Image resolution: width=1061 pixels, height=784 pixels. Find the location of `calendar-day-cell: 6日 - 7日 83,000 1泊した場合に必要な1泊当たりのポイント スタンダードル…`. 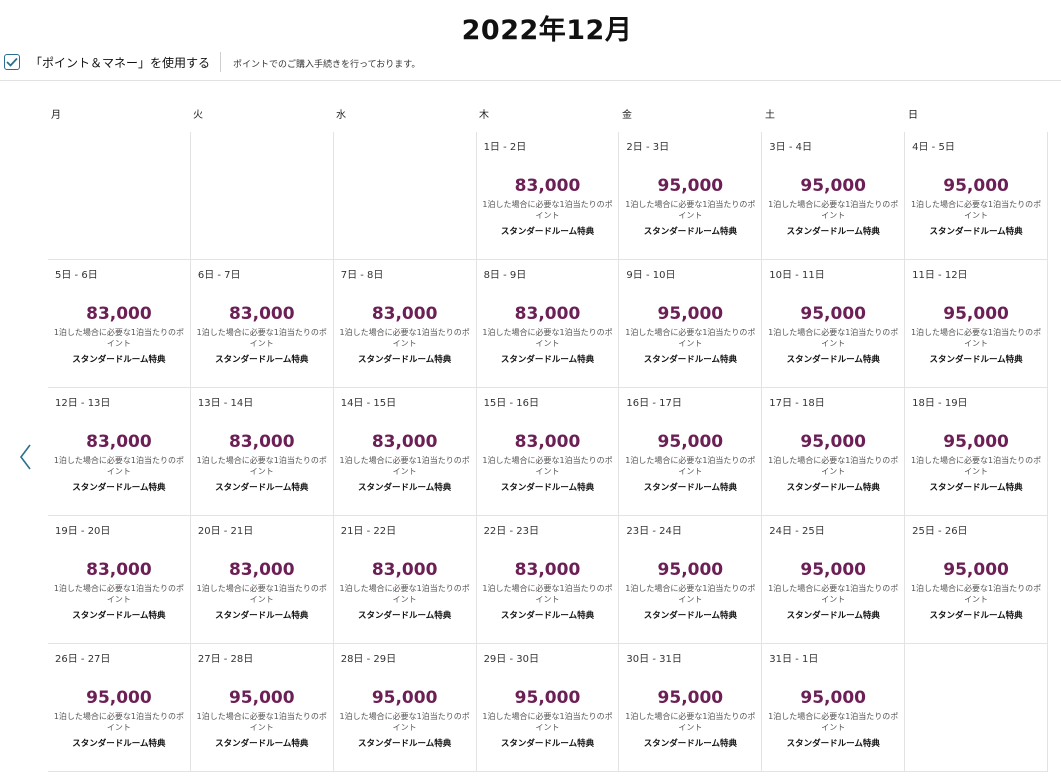

calendar-day-cell: 6日 - 7日 83,000 1泊した場合に必要な1泊当たりのポイント スタンダードル… is located at coordinates (262, 324).